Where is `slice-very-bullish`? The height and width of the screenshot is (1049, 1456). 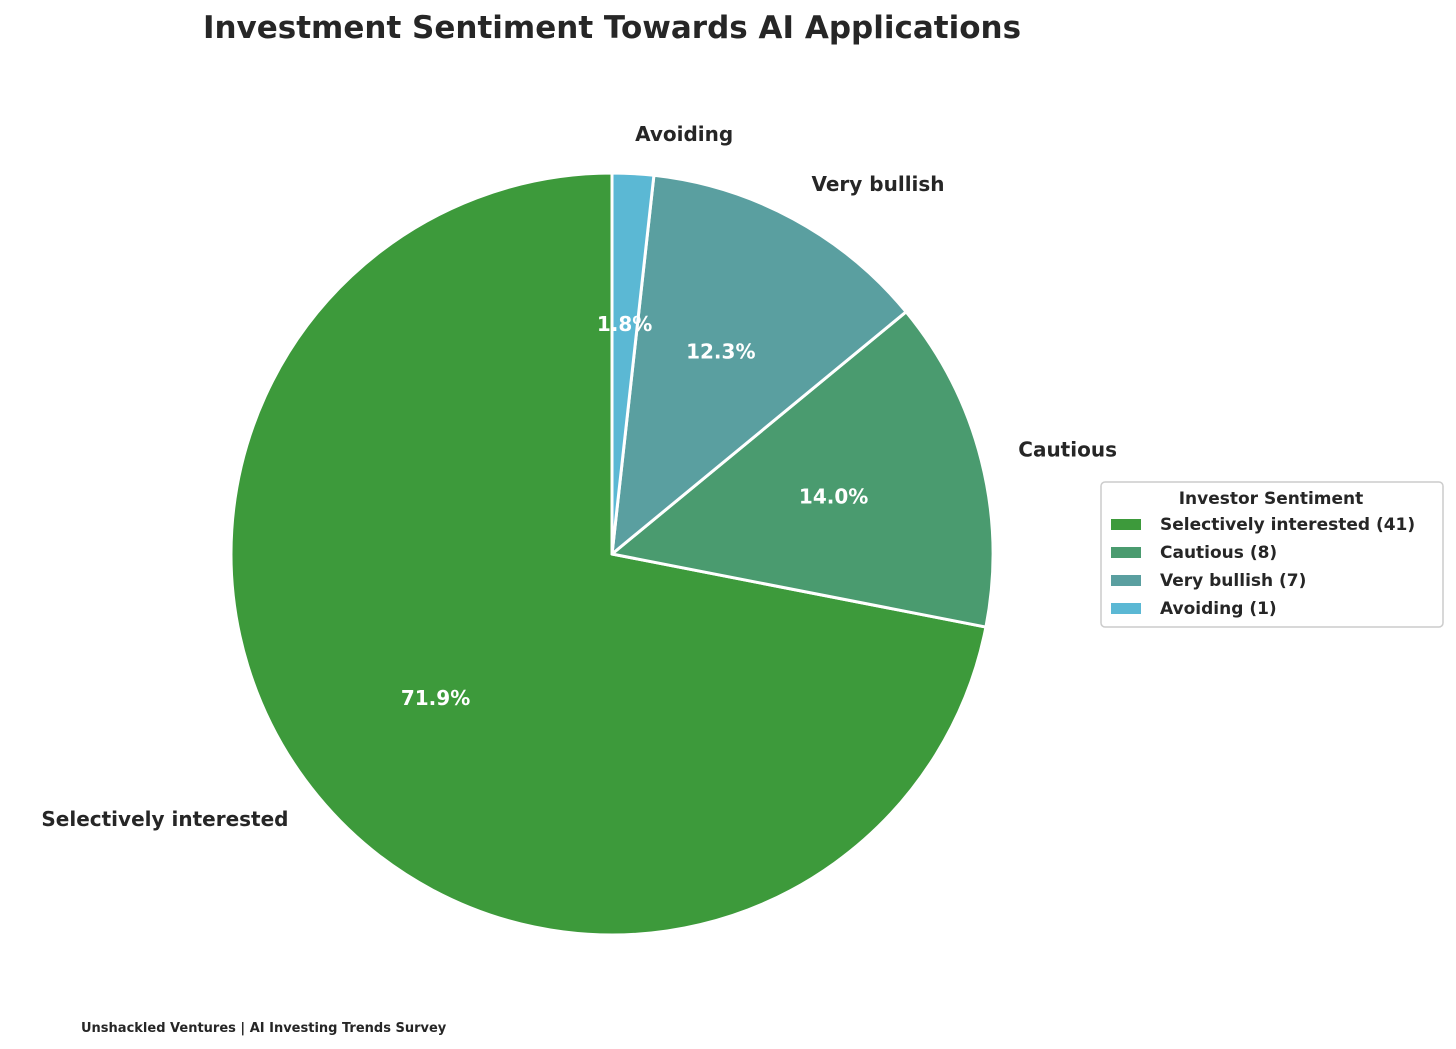
slice-very-bullish is located at coordinates (759, 364).